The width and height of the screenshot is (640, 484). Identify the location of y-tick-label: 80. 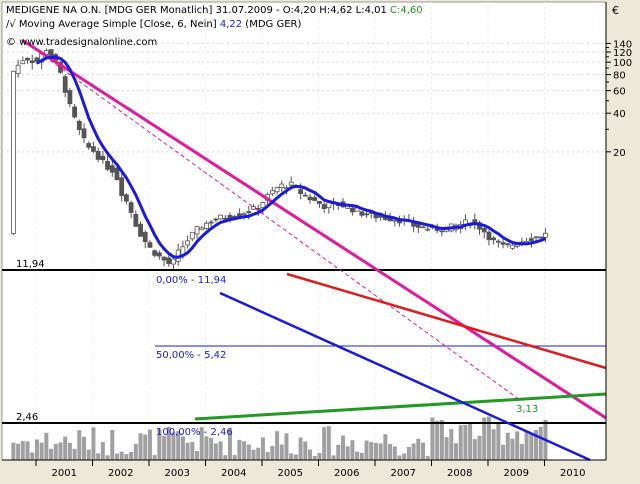
(619, 76).